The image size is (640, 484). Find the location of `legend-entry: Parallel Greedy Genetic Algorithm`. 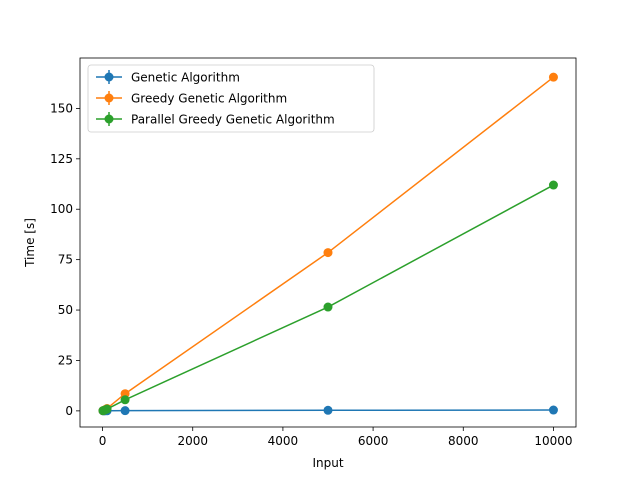

legend-entry: Parallel Greedy Genetic Algorithm is located at coordinates (215, 119).